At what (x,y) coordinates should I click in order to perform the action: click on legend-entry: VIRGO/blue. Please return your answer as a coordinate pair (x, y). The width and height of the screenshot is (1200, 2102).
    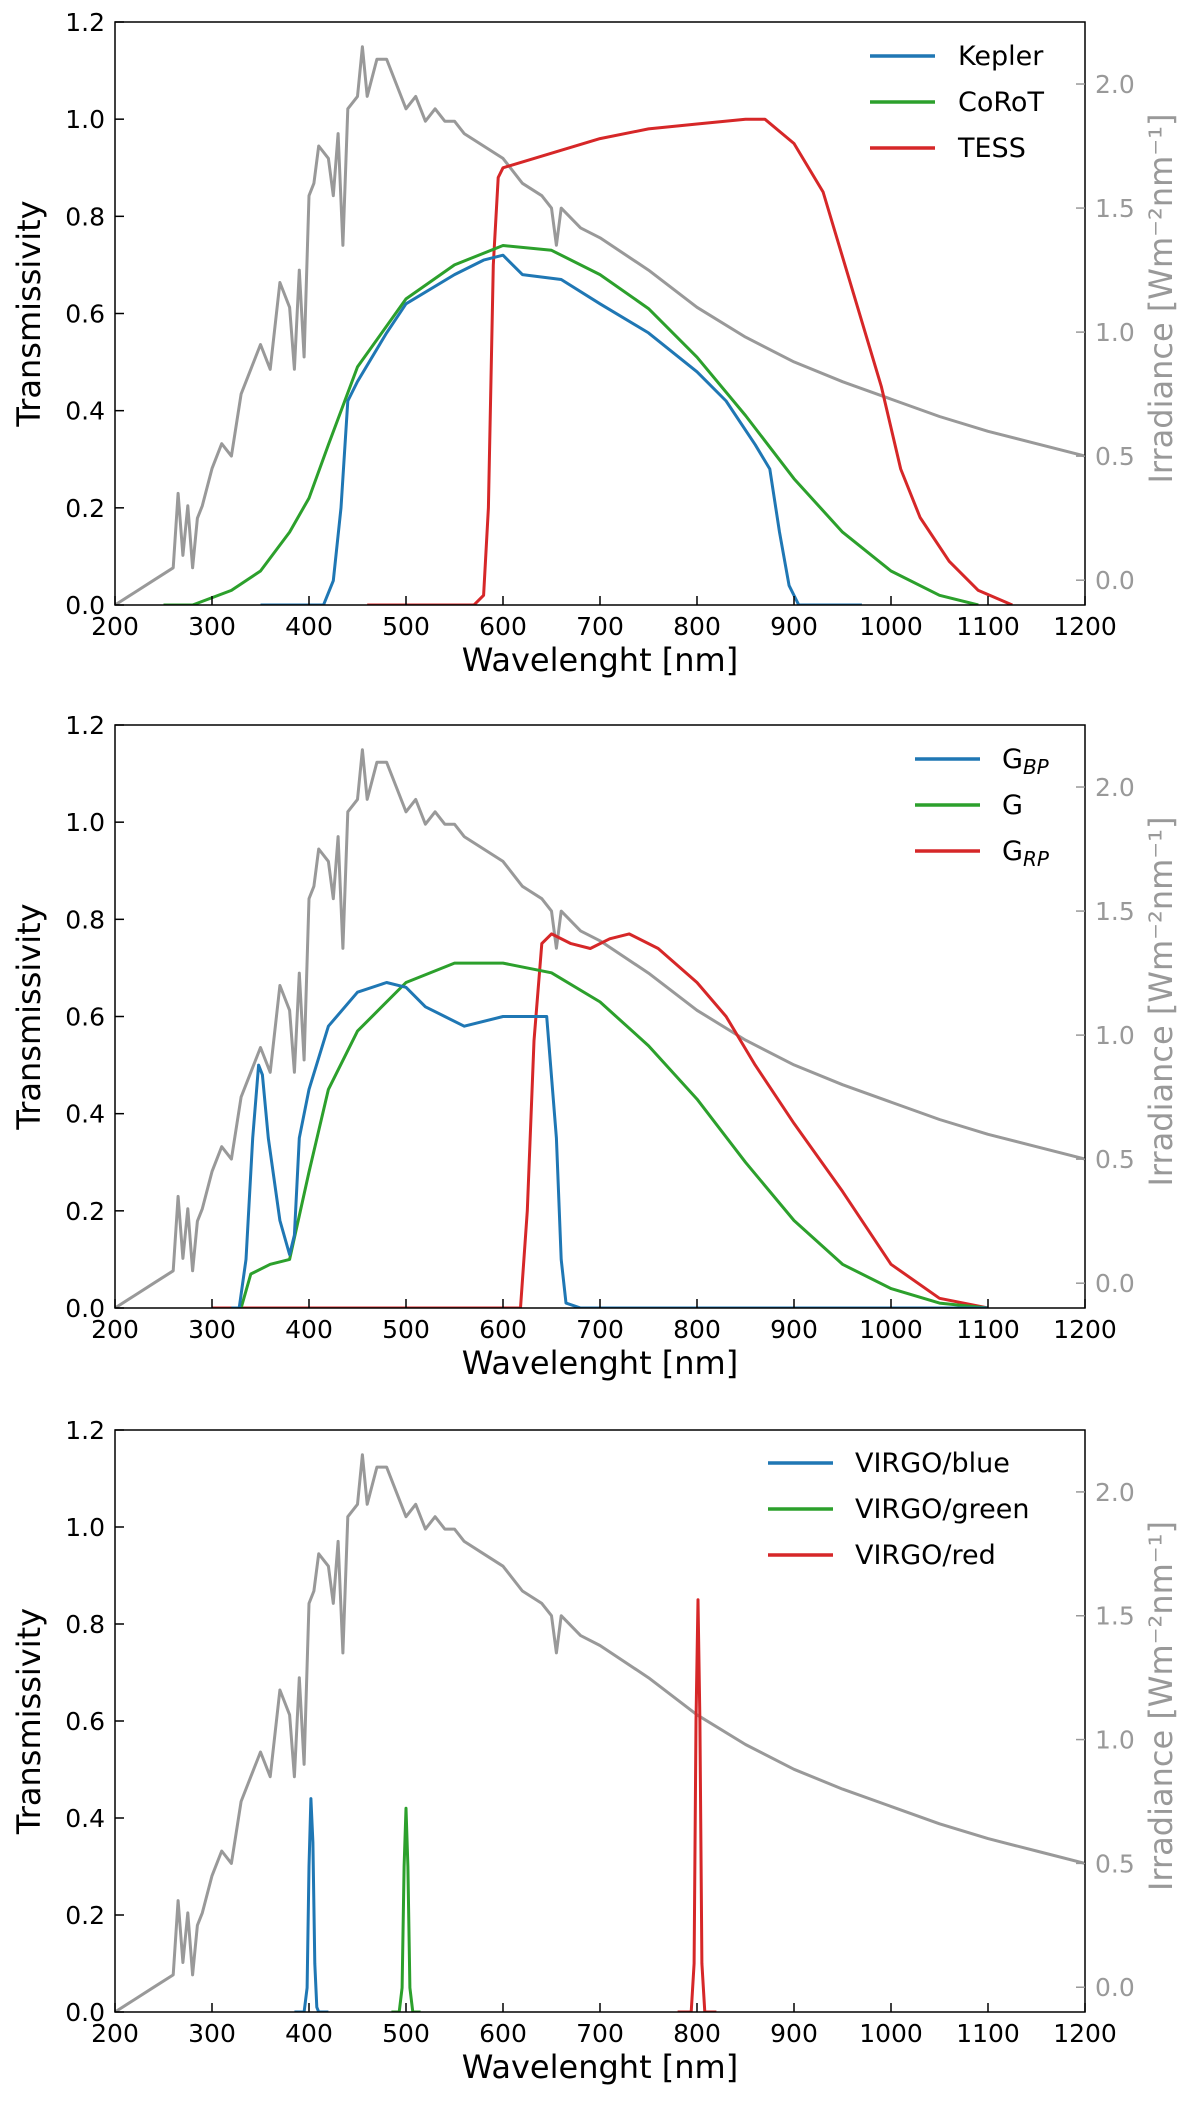
    Looking at the image, I should click on (932, 1463).